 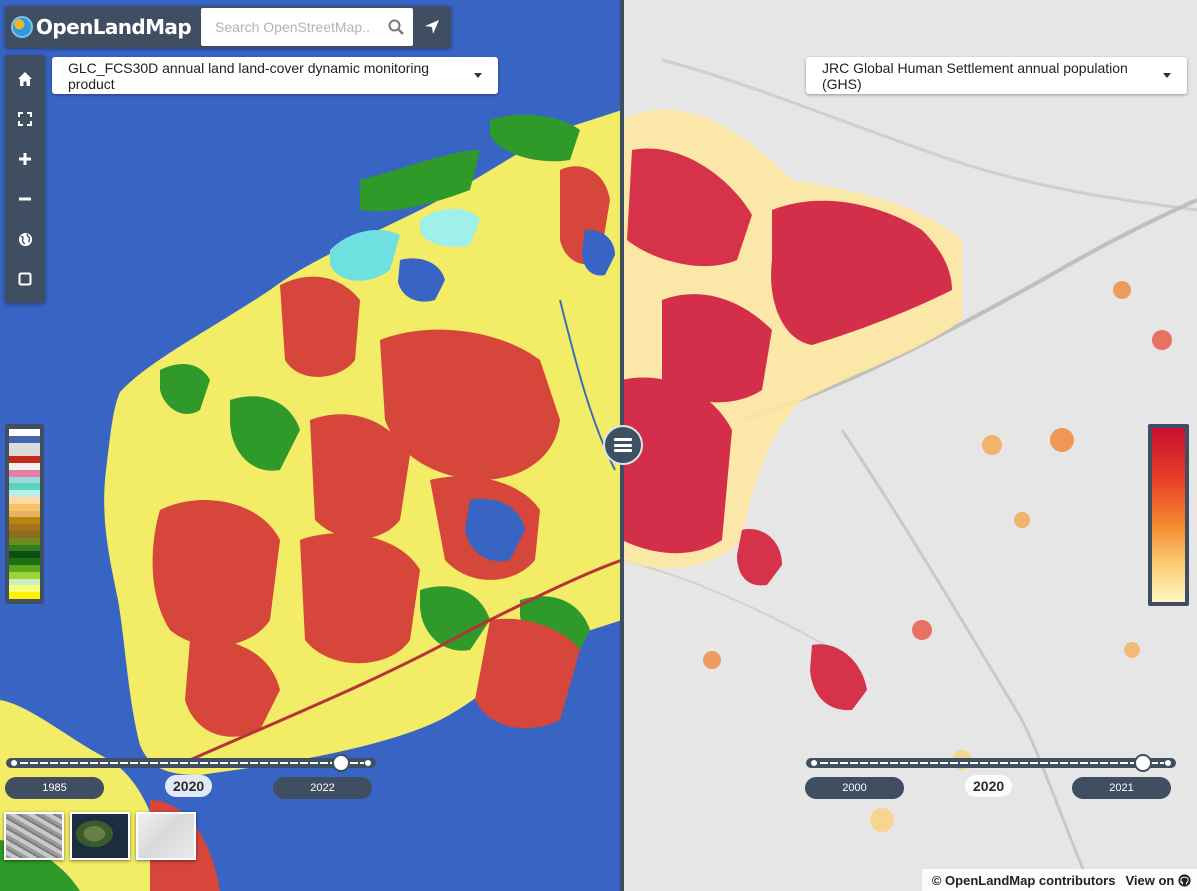 I want to click on right-slider-min-label: 2000, so click(x=854, y=788).